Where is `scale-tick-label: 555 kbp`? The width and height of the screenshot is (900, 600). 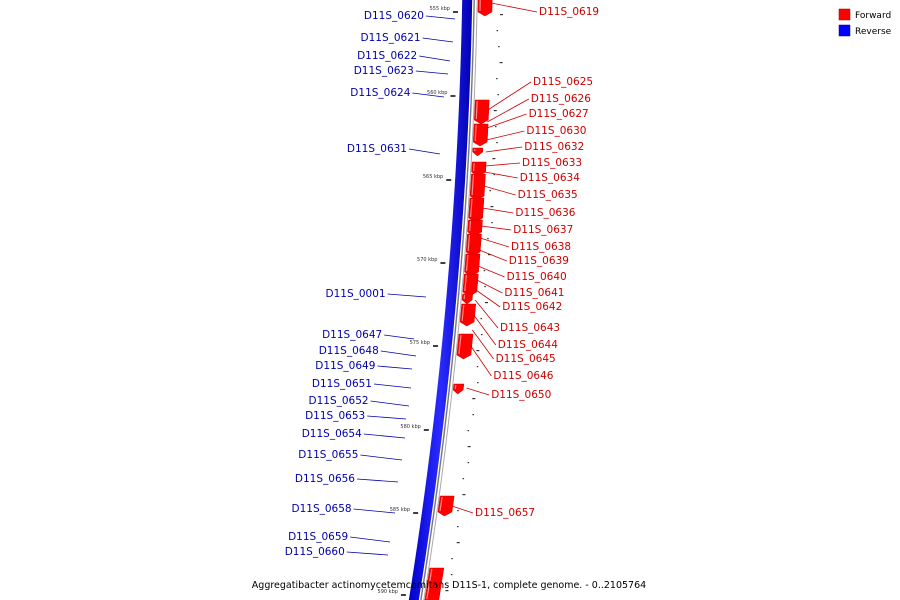 scale-tick-label: 555 kbp is located at coordinates (440, 9).